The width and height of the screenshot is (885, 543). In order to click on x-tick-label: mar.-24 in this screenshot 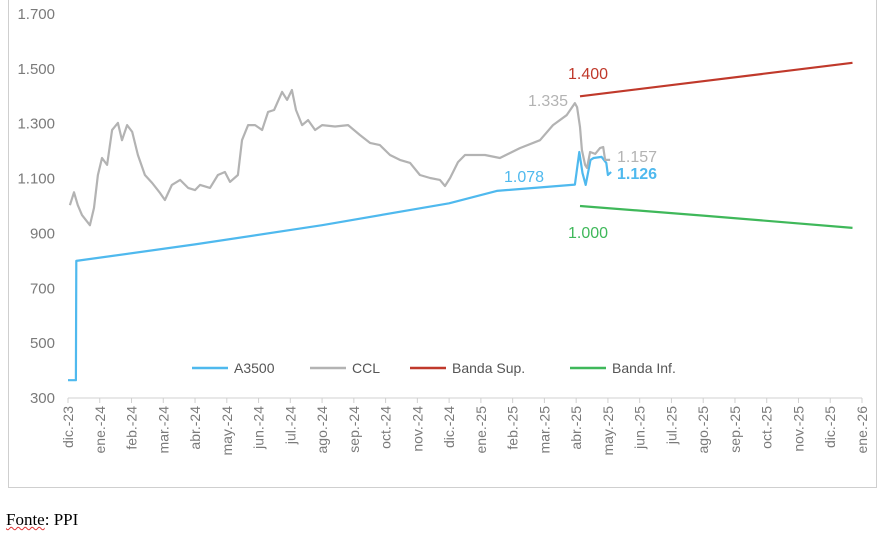, I will do `click(163, 430)`.